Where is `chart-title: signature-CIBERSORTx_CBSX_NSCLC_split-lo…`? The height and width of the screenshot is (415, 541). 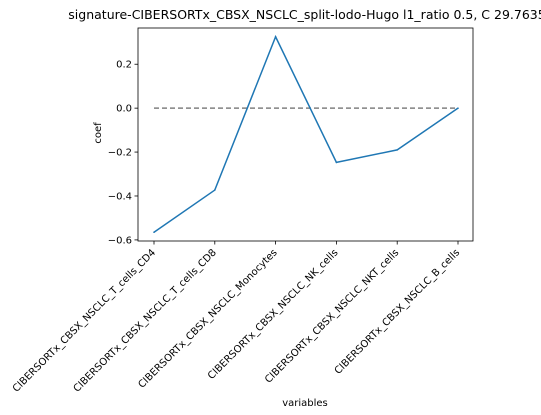
chart-title: signature-CIBERSORTx_CBSX_NSCLC_split-lo… is located at coordinates (304, 14).